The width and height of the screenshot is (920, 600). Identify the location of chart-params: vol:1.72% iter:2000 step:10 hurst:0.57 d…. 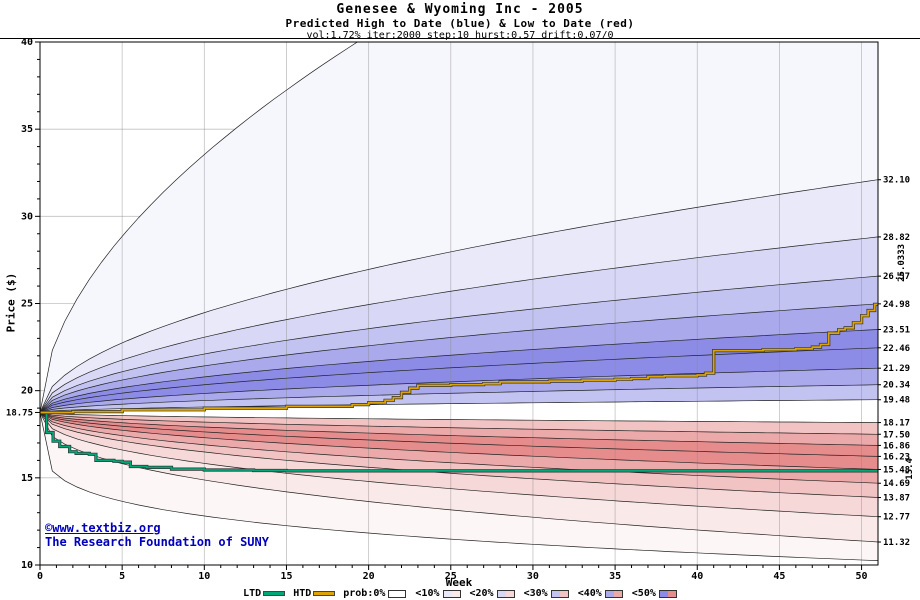
(460, 35).